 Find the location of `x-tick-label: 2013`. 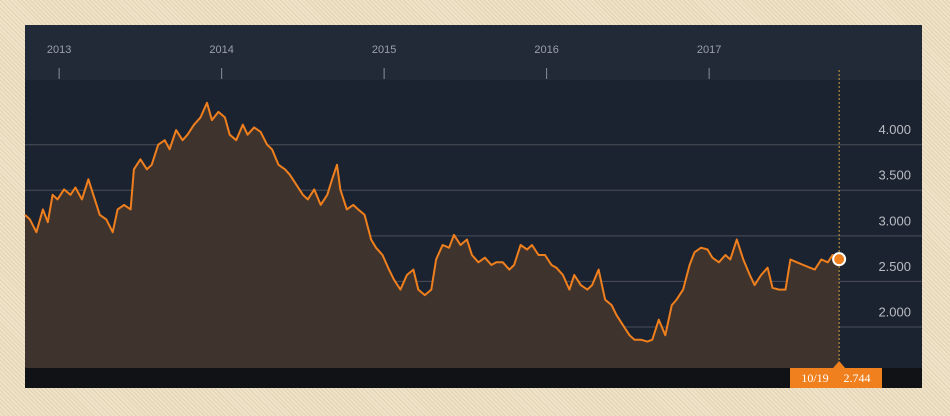

x-tick-label: 2013 is located at coordinates (59, 50).